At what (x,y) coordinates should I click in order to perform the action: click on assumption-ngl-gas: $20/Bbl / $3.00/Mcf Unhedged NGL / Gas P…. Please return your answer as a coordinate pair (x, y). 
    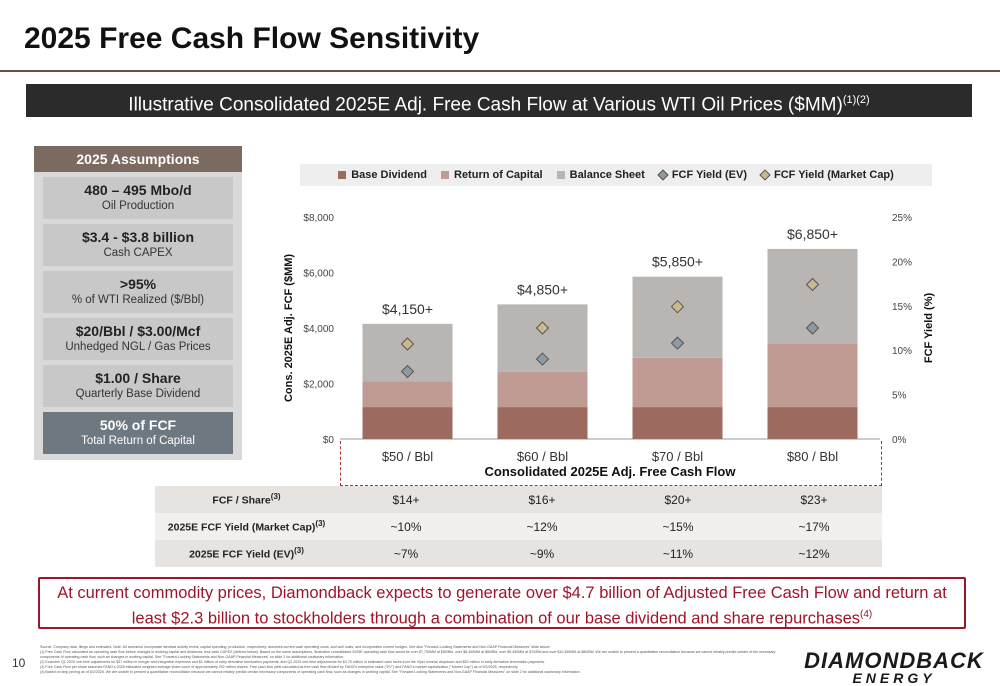
    Looking at the image, I should click on (138, 339).